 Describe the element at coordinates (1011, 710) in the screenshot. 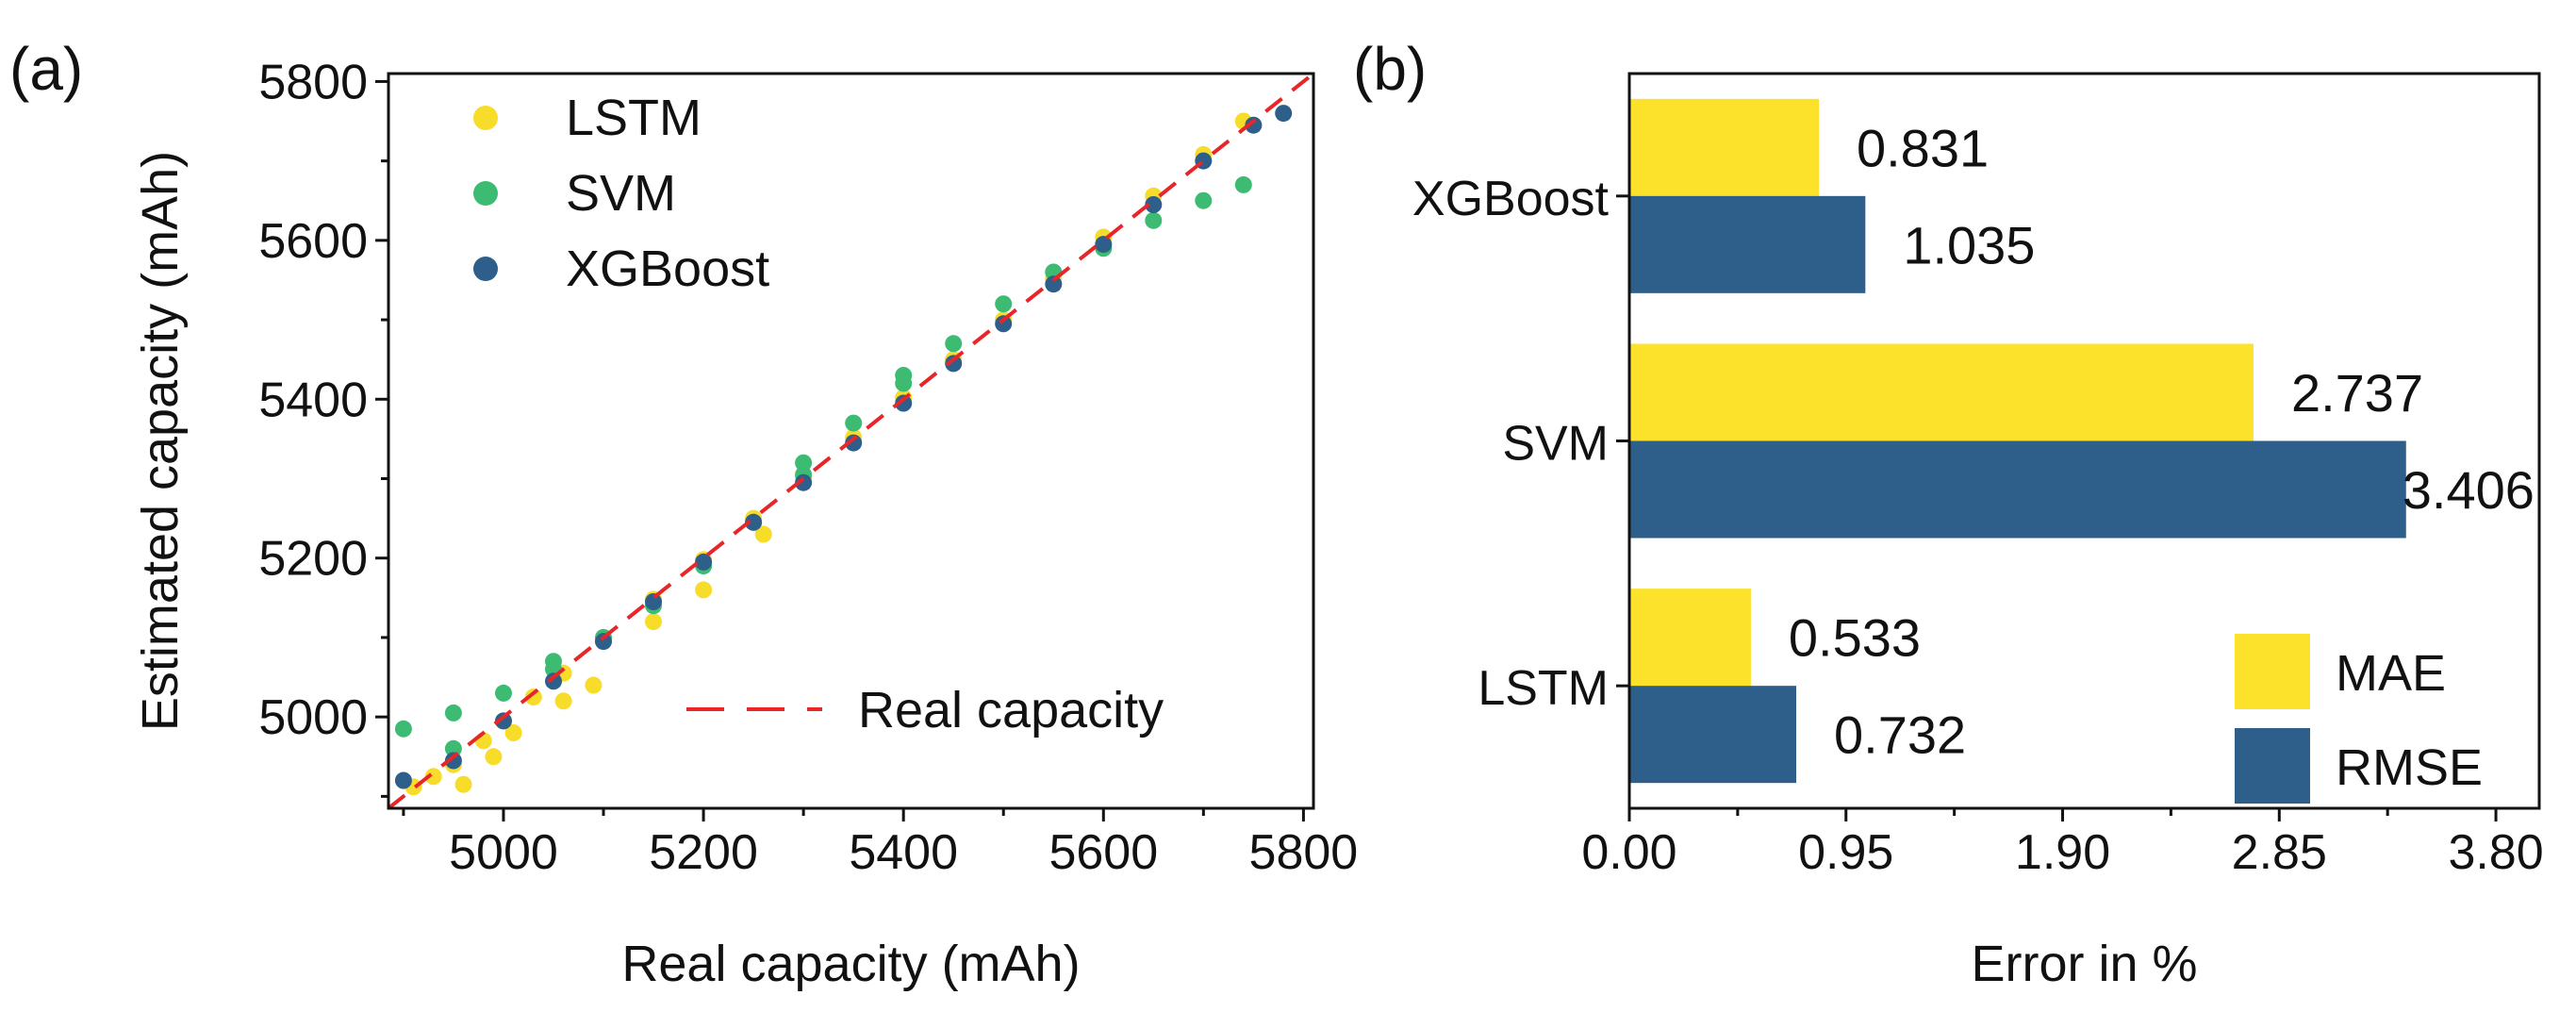

I see `real-capacity-legend-label: Real capacity` at that location.